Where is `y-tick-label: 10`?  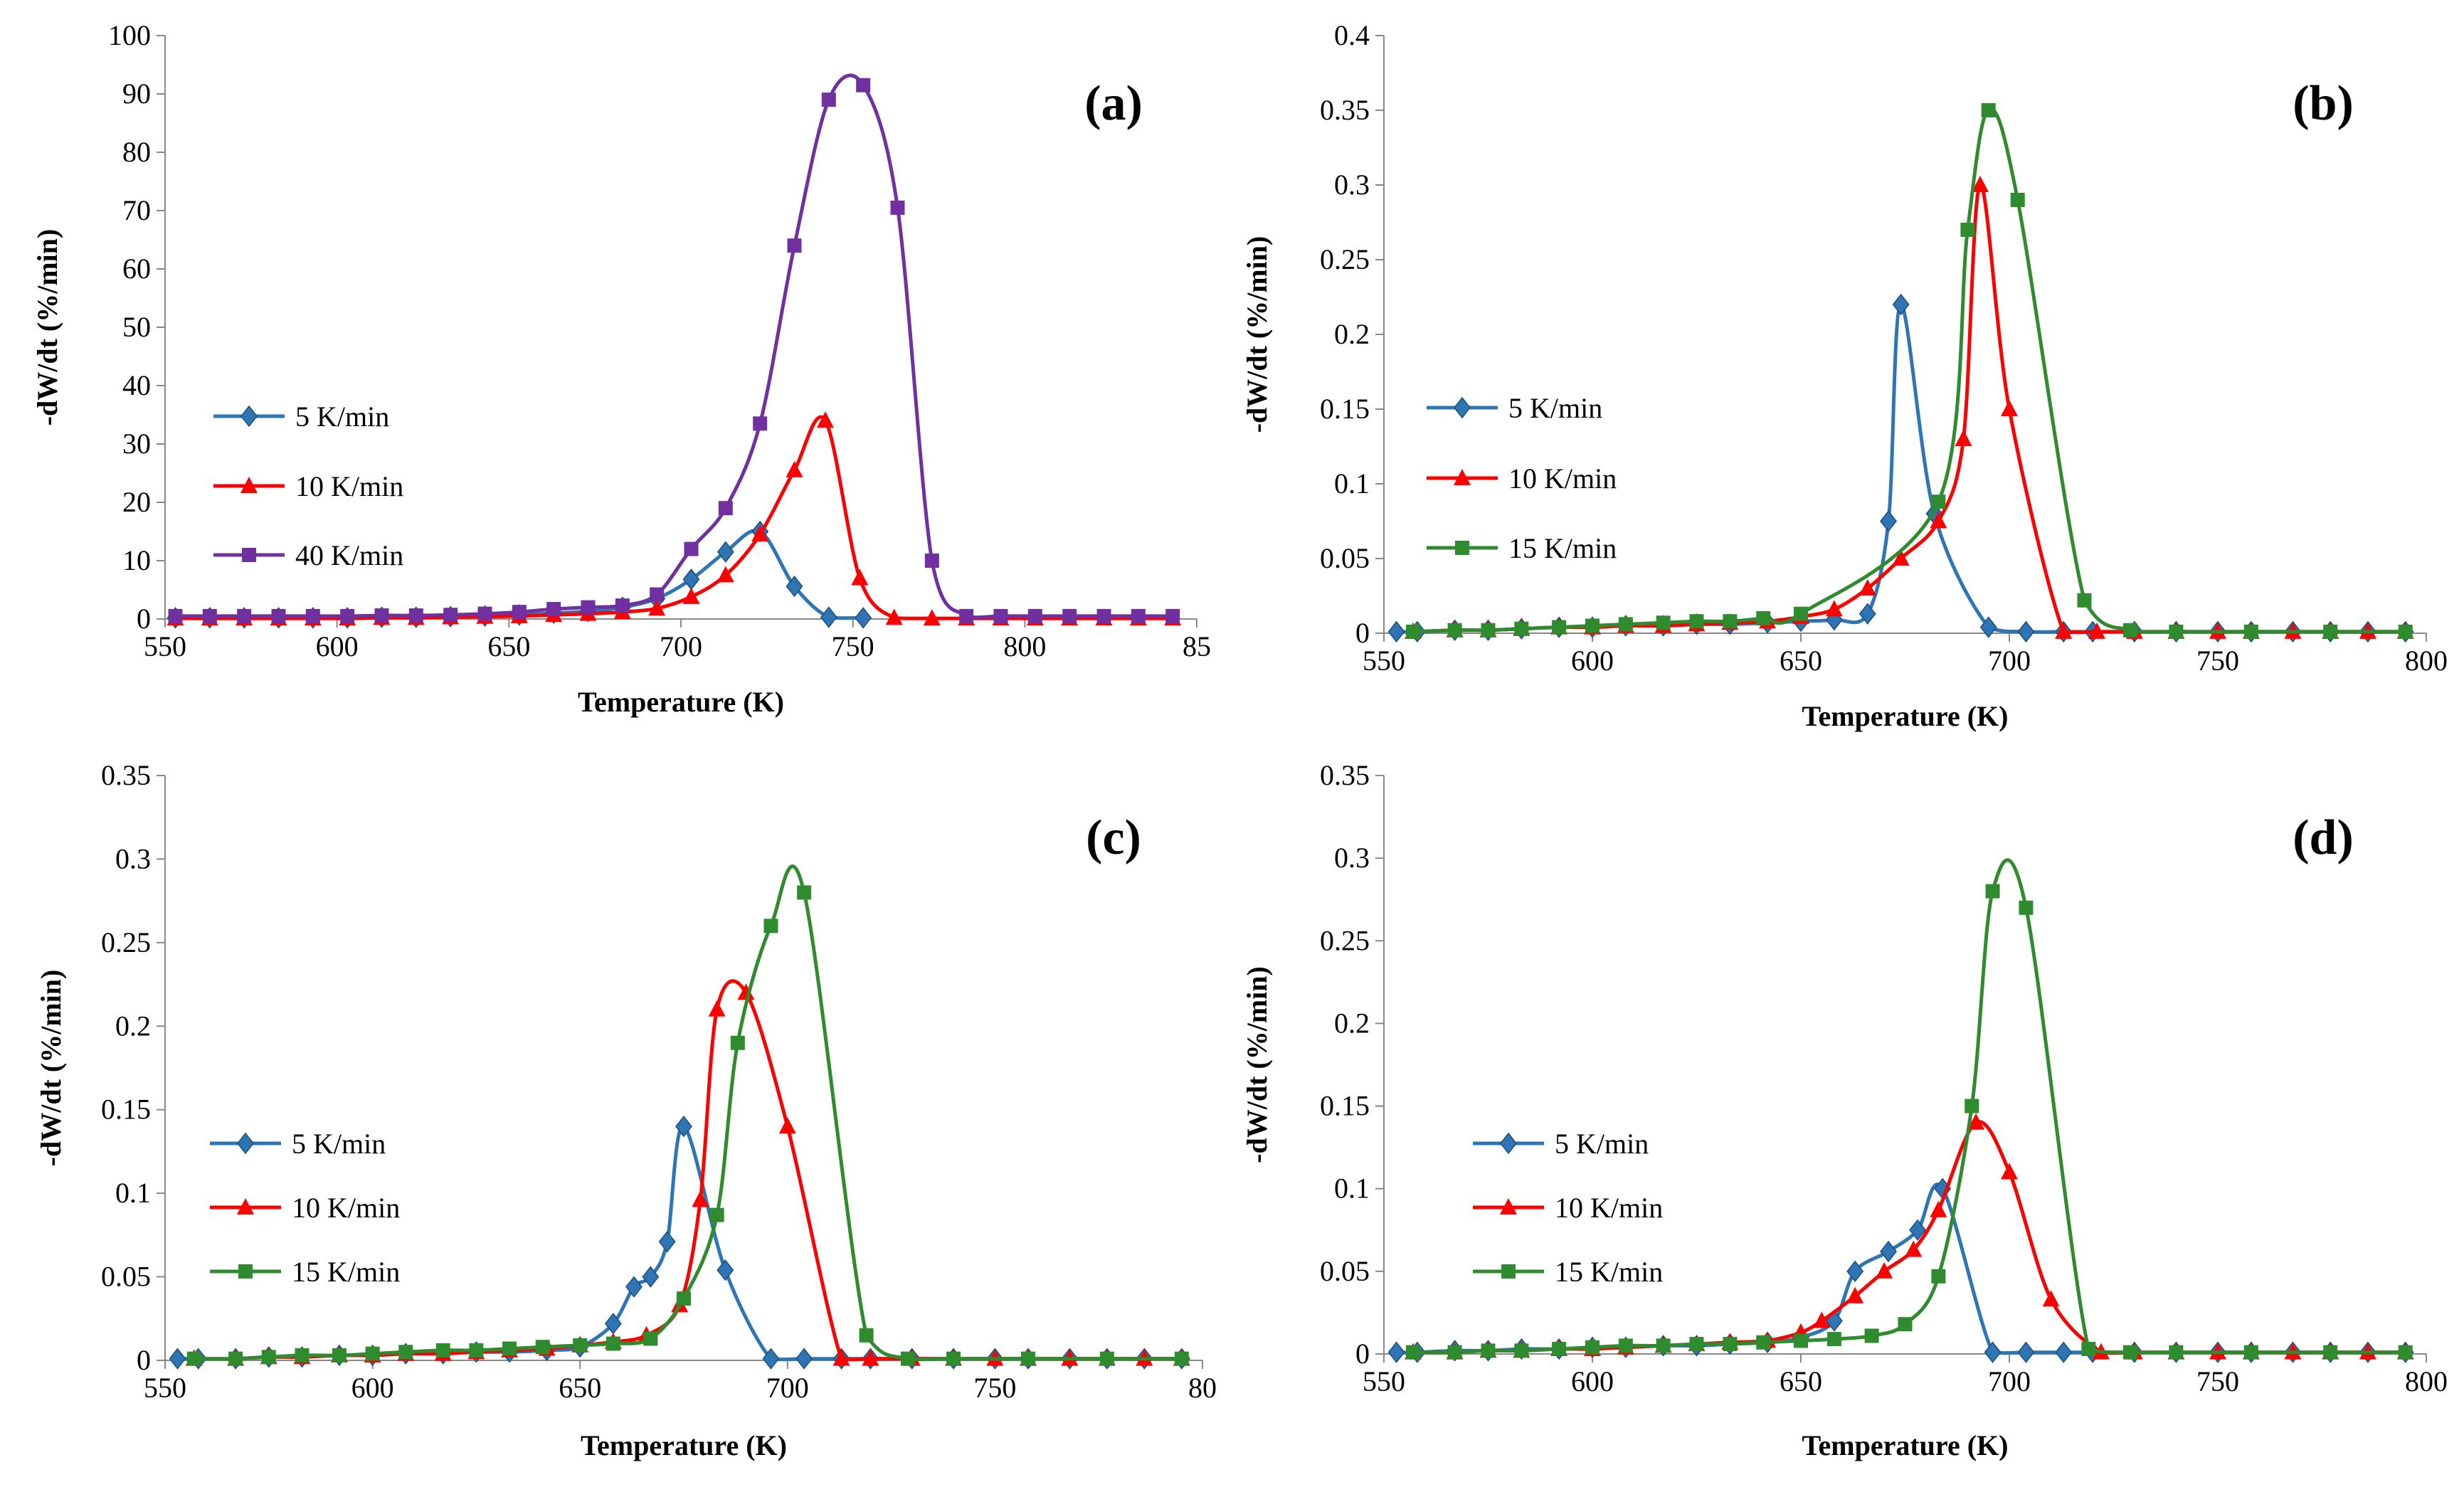 y-tick-label: 10 is located at coordinates (137, 560).